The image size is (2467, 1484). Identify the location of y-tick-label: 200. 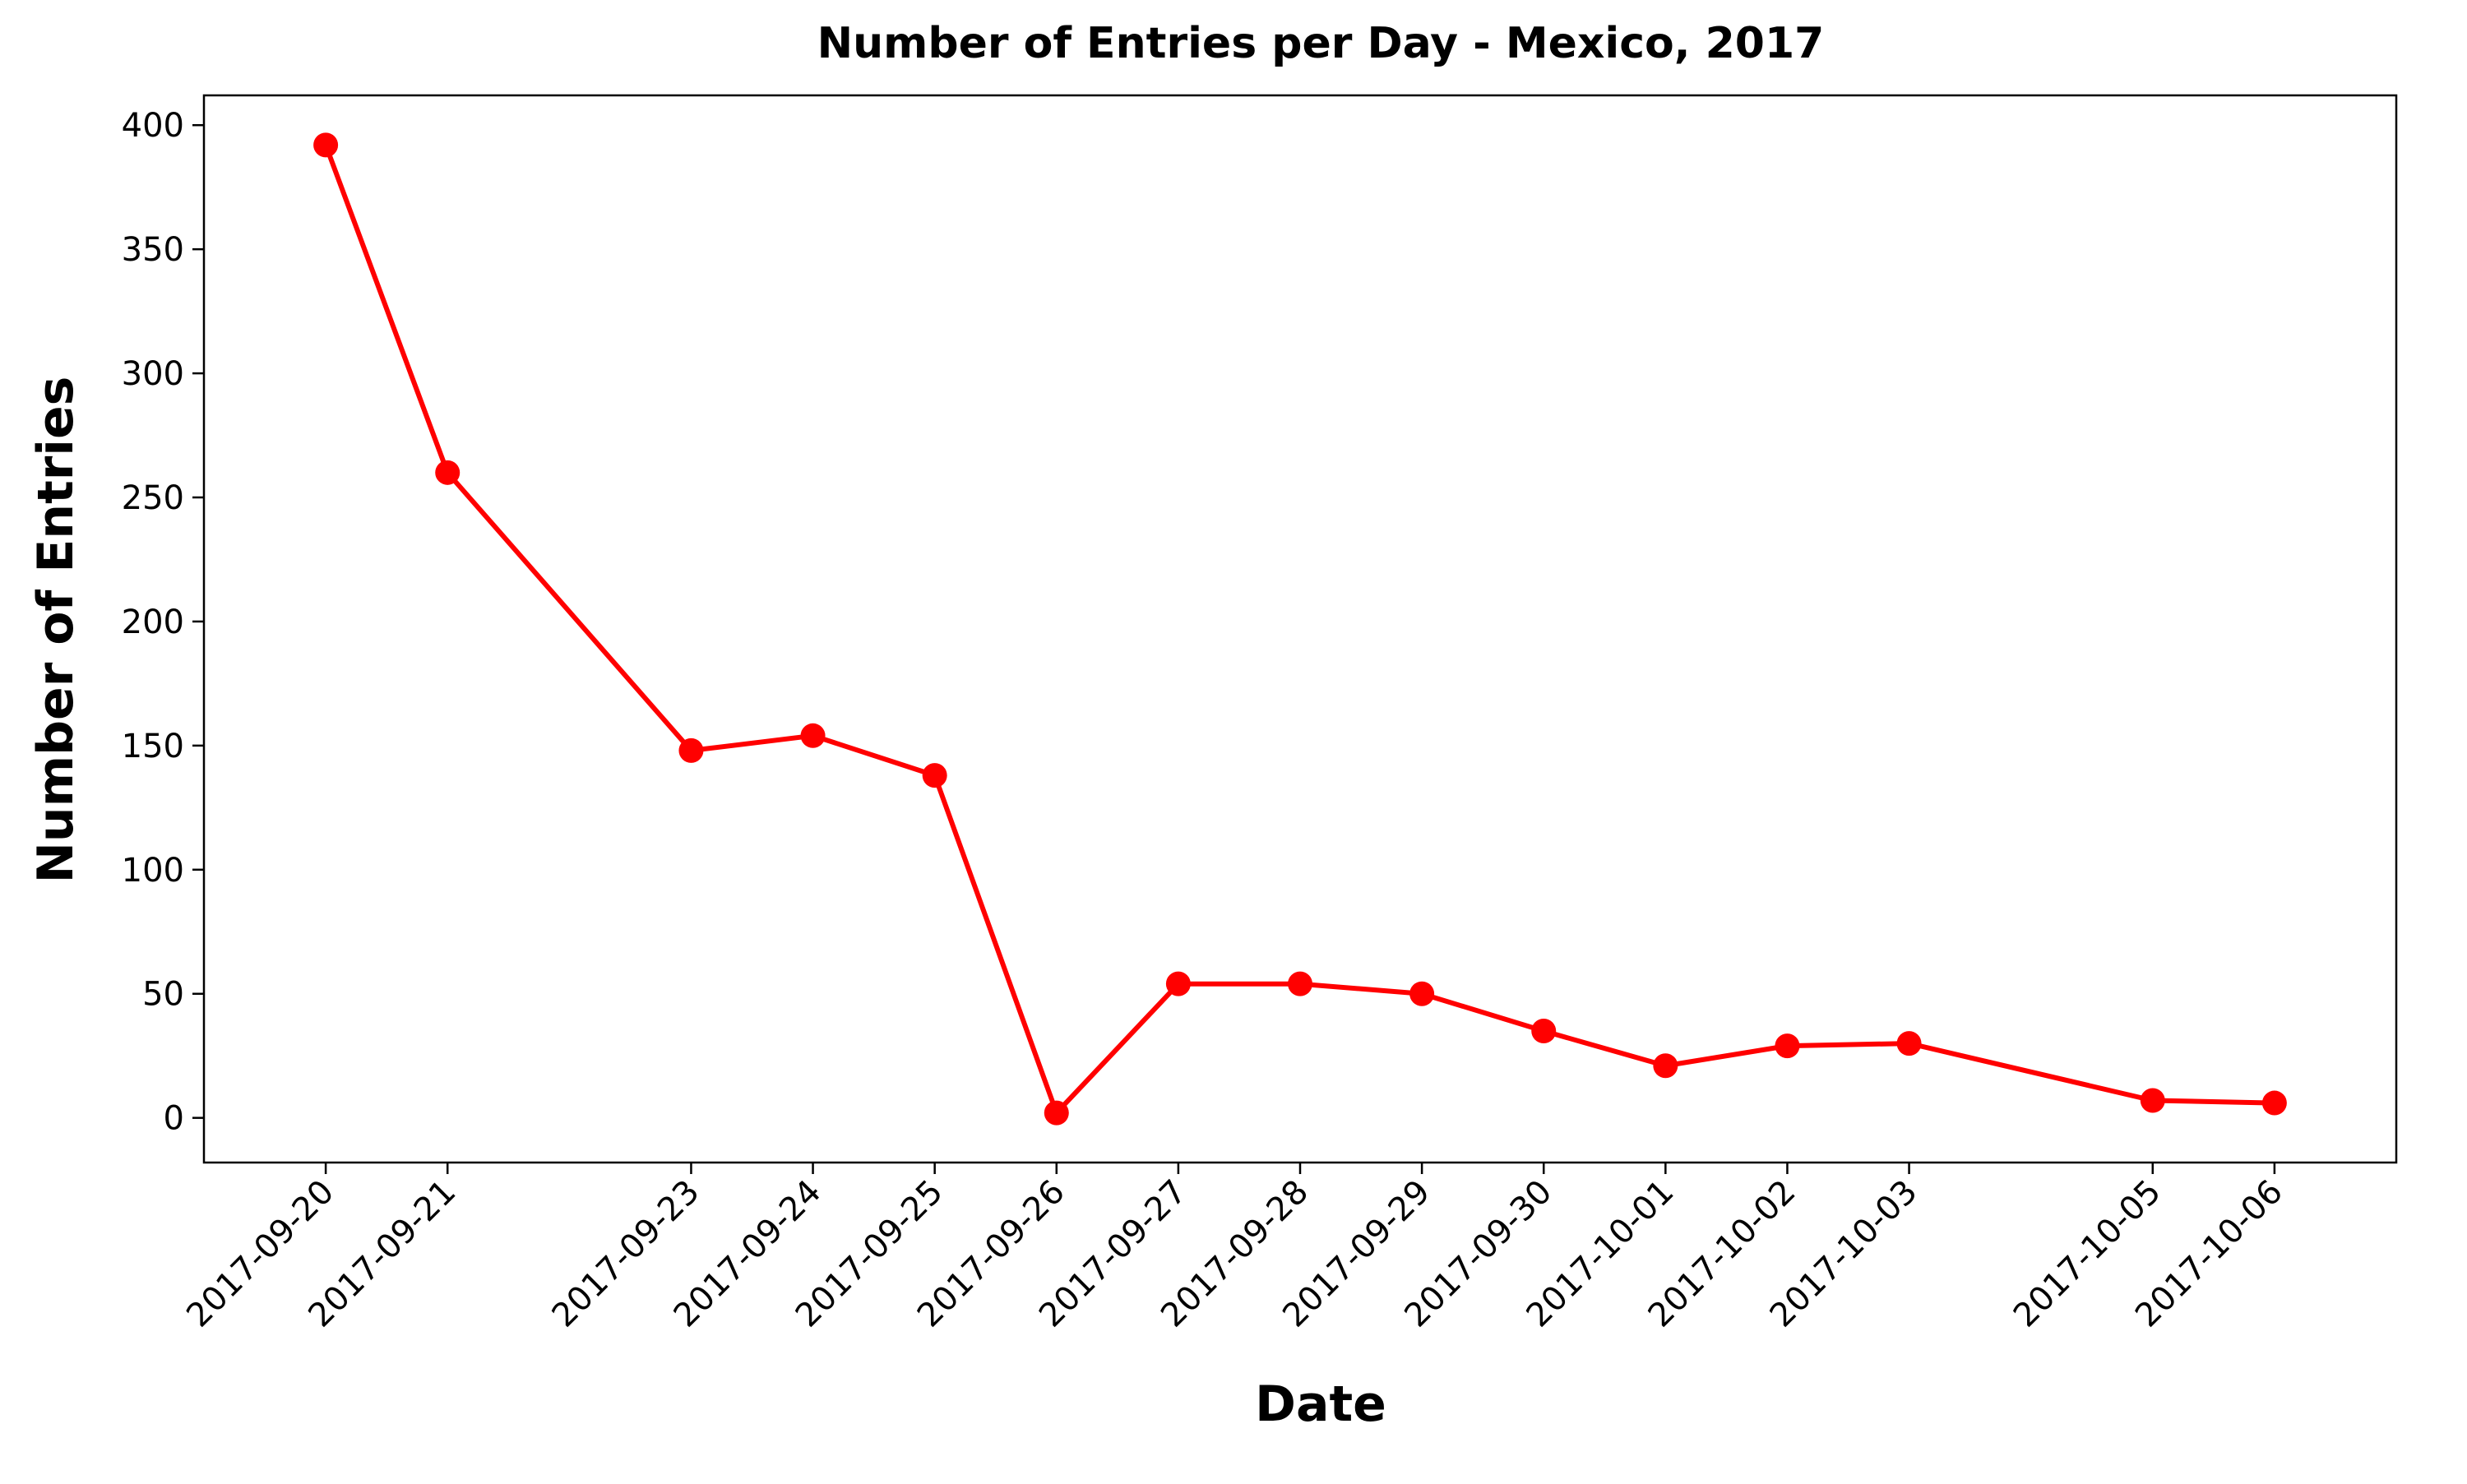
(153, 622).